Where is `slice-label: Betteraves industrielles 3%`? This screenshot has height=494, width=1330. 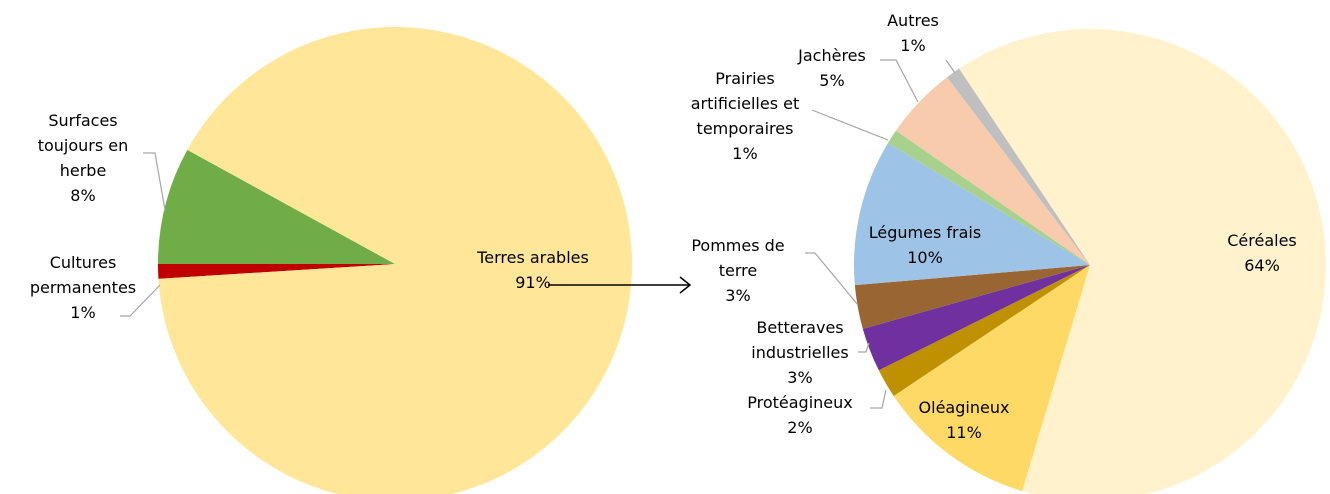 slice-label: Betteraves industrielles 3% is located at coordinates (800, 352).